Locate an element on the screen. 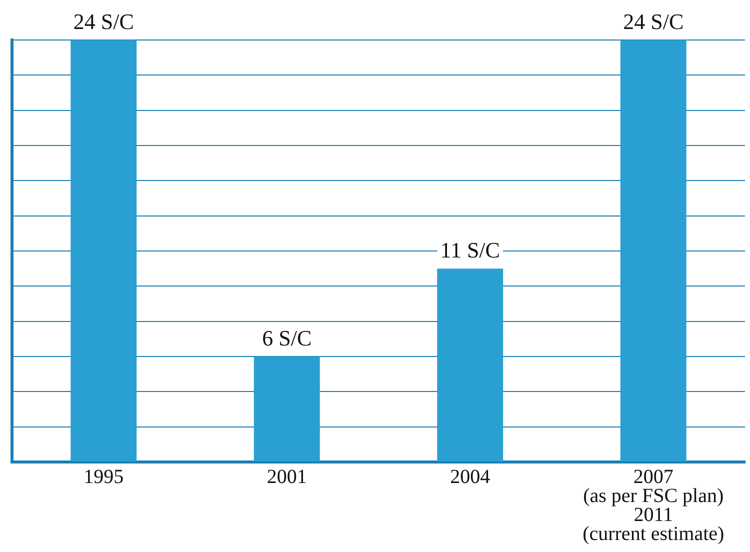 The height and width of the screenshot is (552, 750). data-label: 11 S/C is located at coordinates (470, 249).